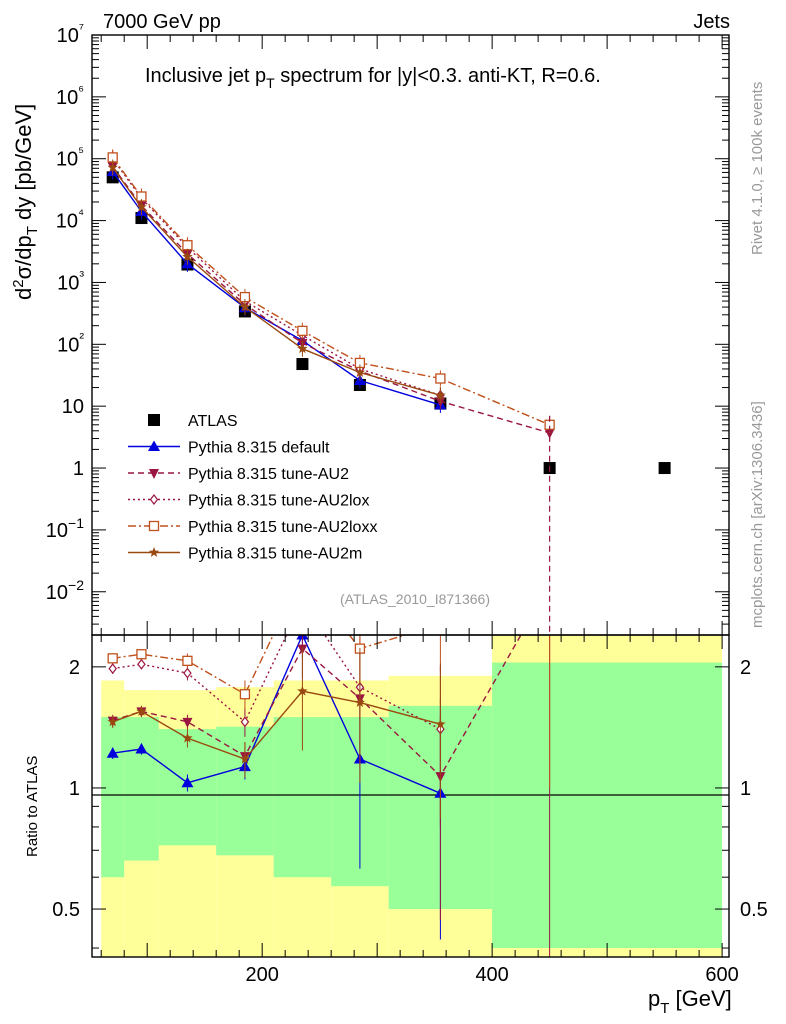  What do you see at coordinates (757, 514) in the screenshot?
I see `side-text-mcplots: mcplots.cern.ch [arXiv:1306.3436]` at bounding box center [757, 514].